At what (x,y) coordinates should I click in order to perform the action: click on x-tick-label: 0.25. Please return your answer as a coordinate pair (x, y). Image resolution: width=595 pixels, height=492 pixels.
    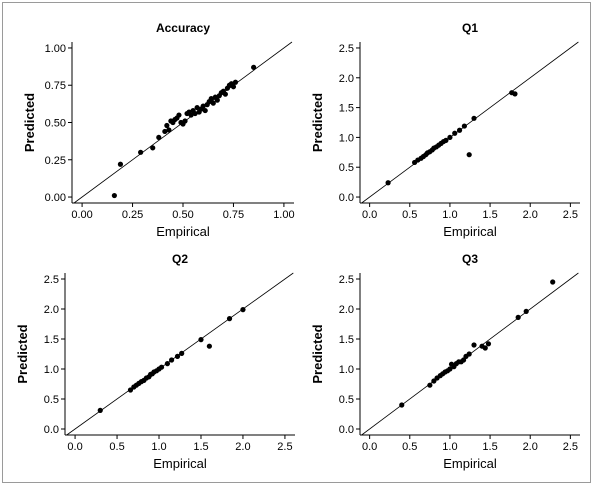
    Looking at the image, I should click on (132, 215).